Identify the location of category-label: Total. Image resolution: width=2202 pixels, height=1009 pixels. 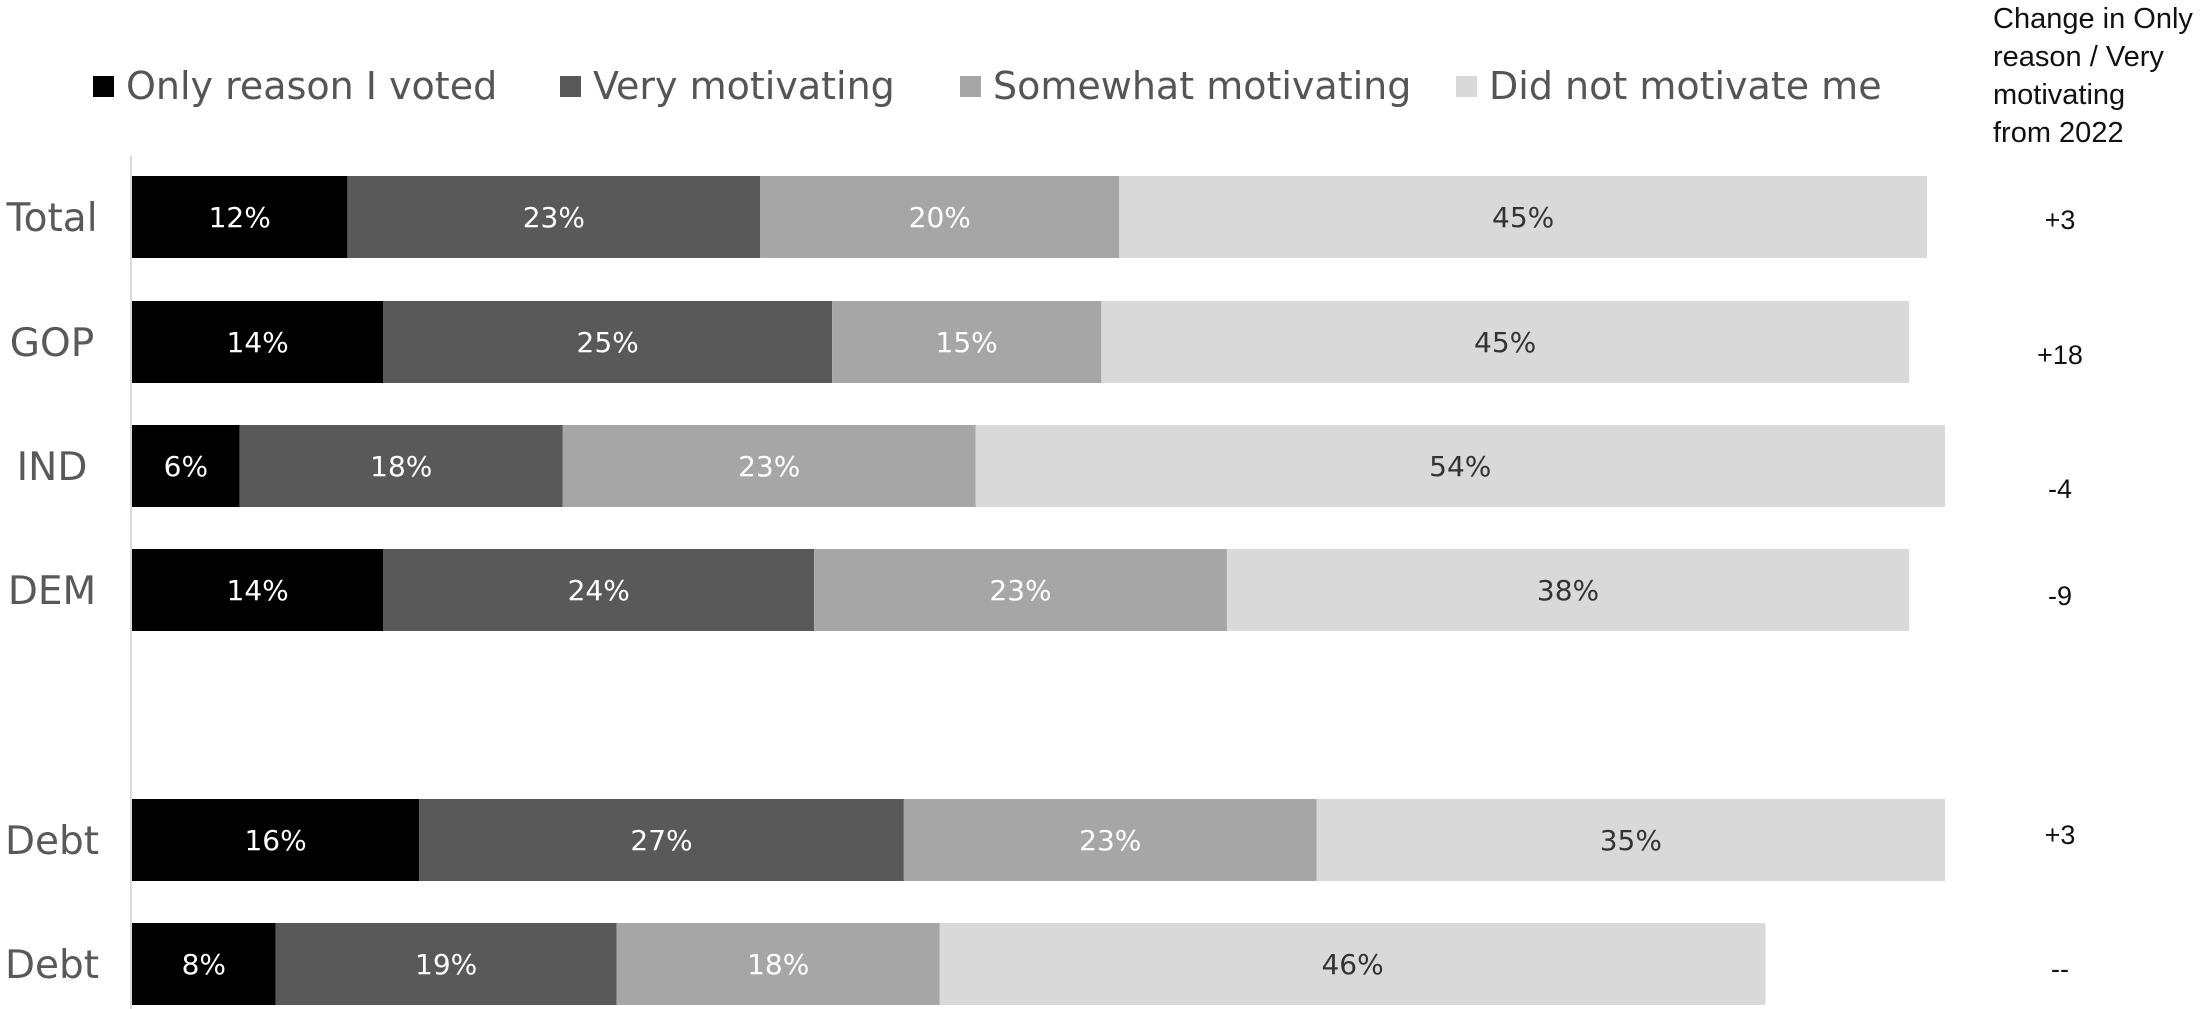
(51, 218).